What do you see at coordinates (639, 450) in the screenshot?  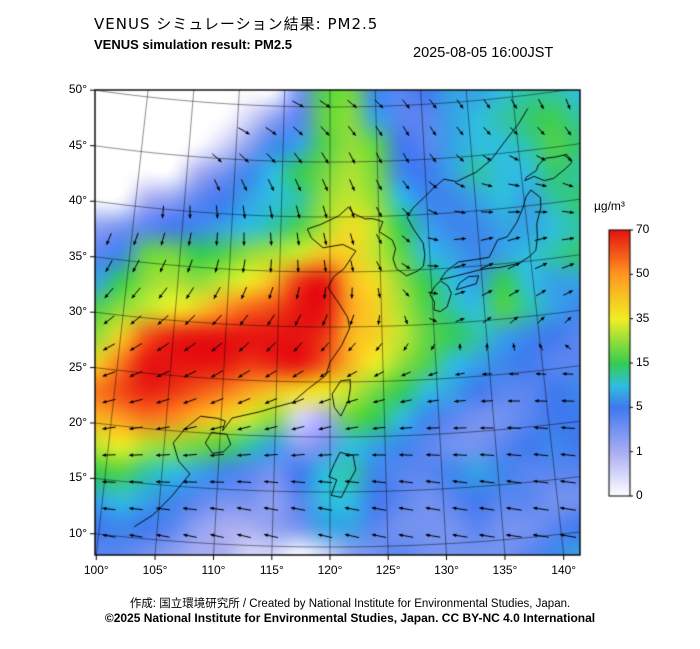 I see `colorbar-tick-label: 1` at bounding box center [639, 450].